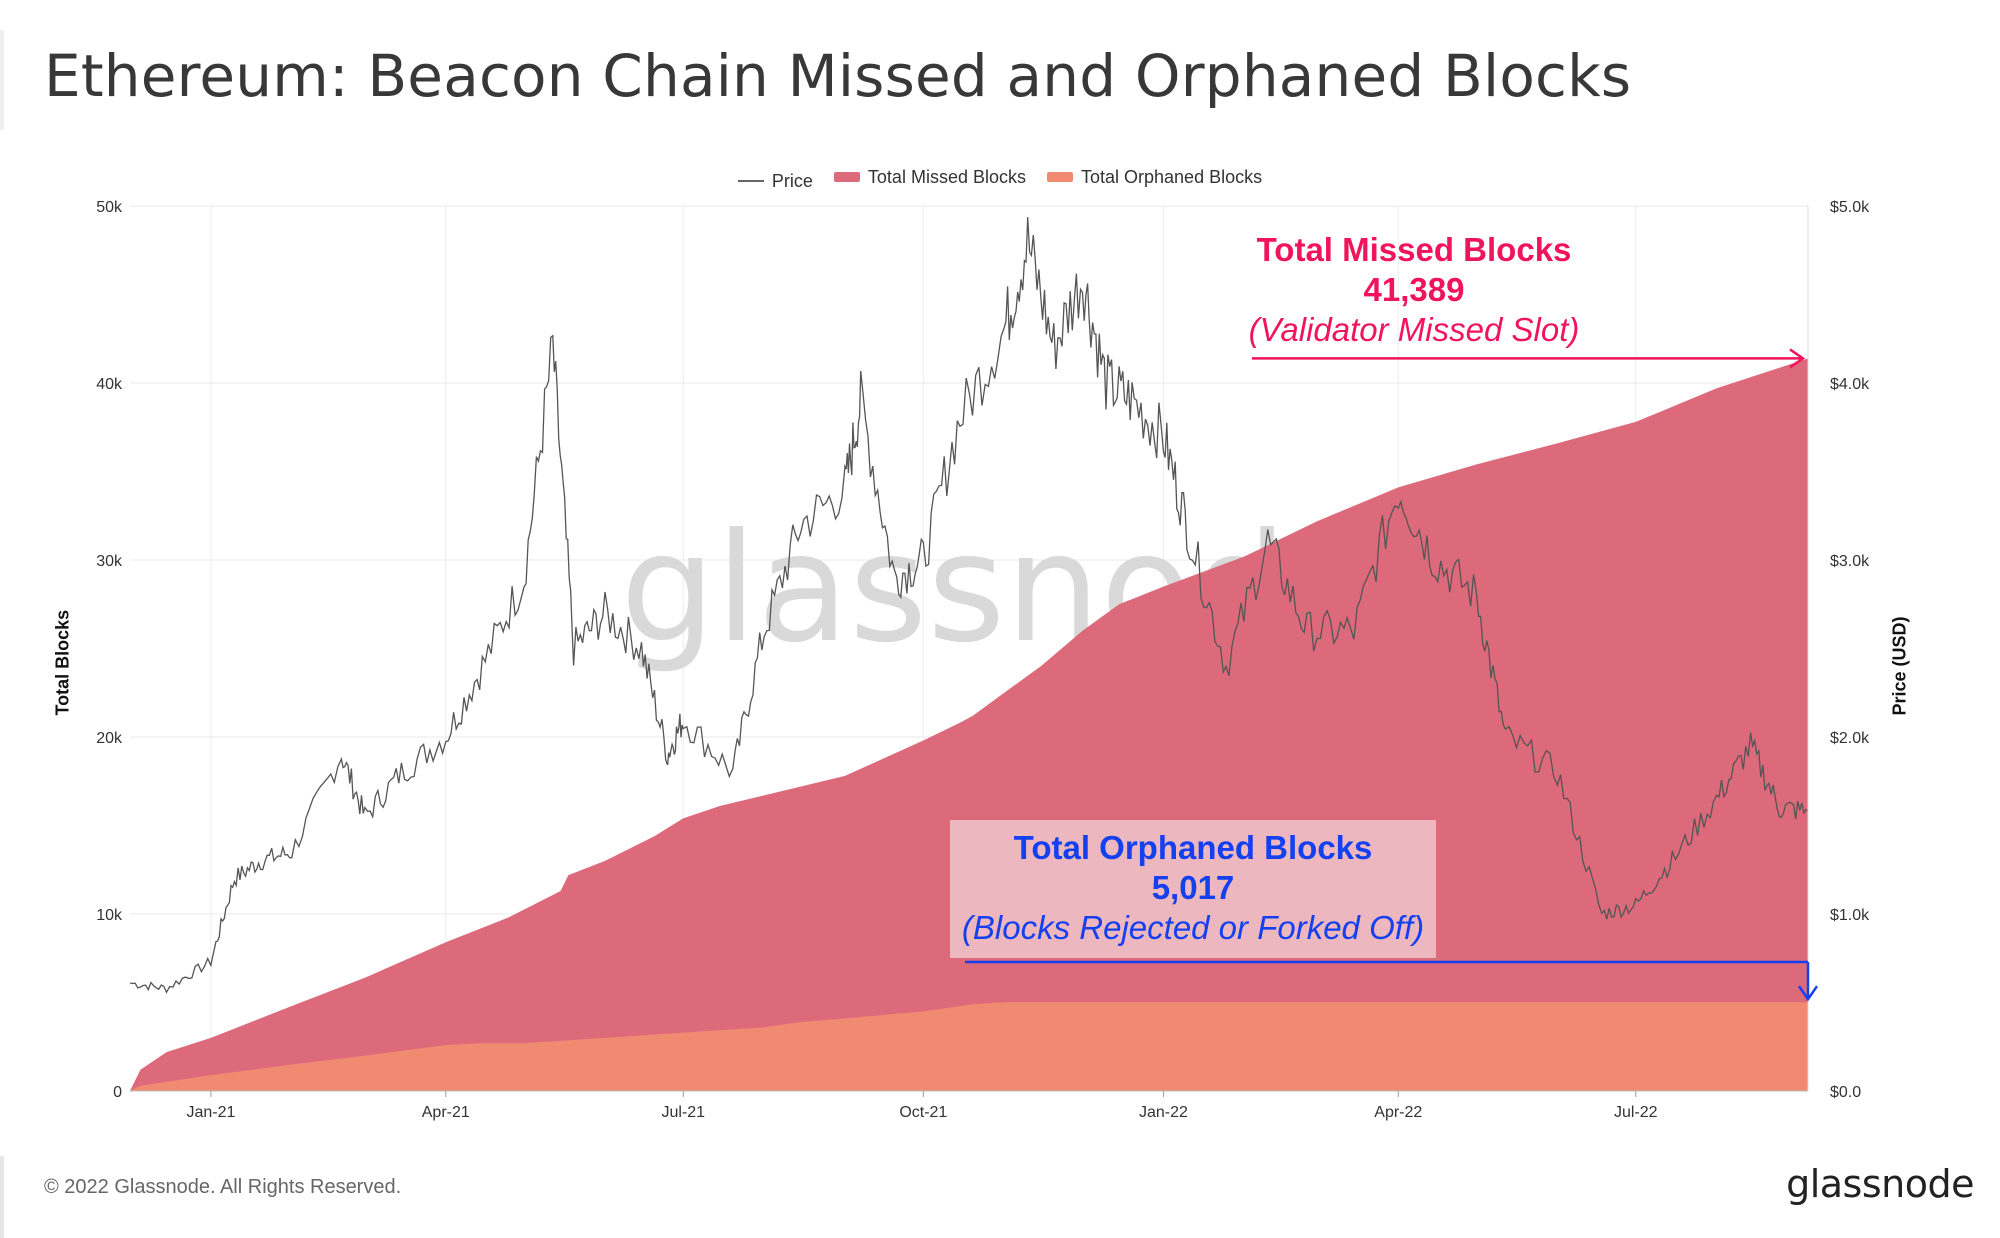 The width and height of the screenshot is (2000, 1238). I want to click on y-tick-label-left: 50k, so click(109, 207).